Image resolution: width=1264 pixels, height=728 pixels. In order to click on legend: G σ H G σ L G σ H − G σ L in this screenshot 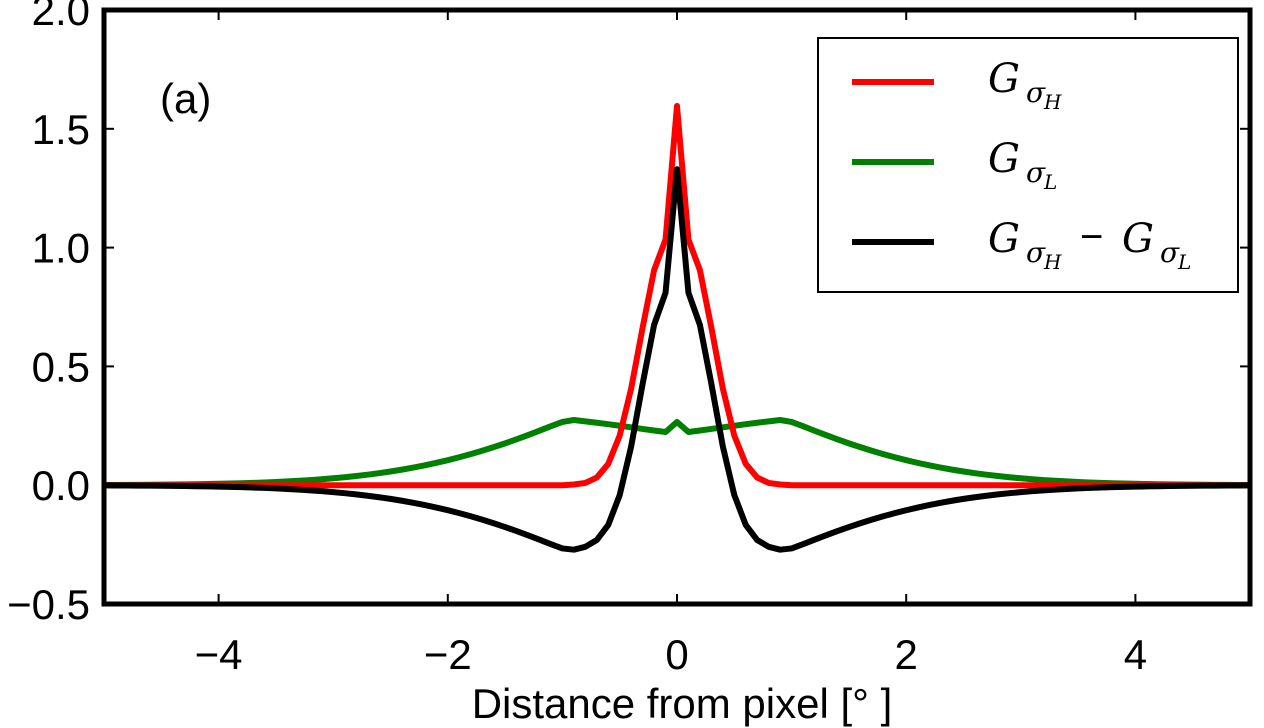, I will do `click(1028, 165)`.